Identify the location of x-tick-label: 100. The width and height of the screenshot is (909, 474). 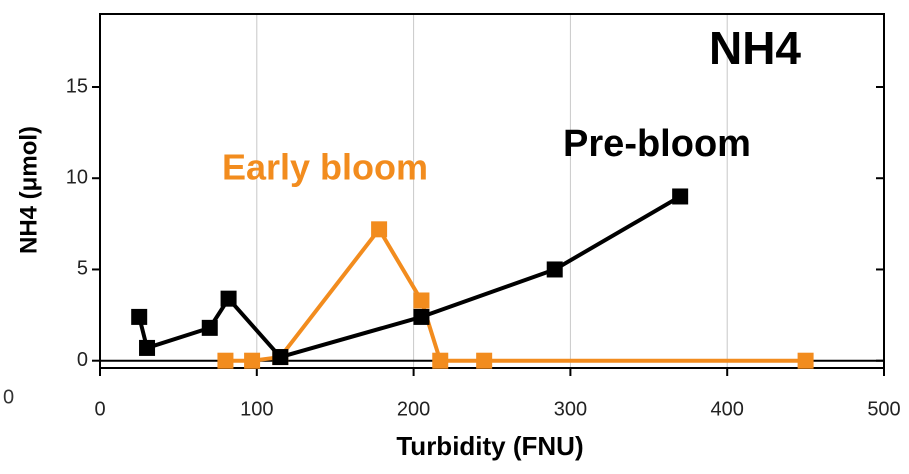
(256, 409).